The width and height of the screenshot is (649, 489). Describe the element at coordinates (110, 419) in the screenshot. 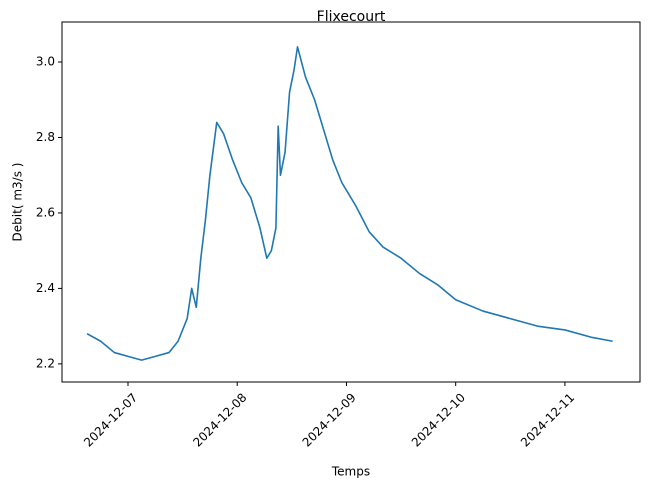

I see `x-tick-label: 2024-12-07` at that location.